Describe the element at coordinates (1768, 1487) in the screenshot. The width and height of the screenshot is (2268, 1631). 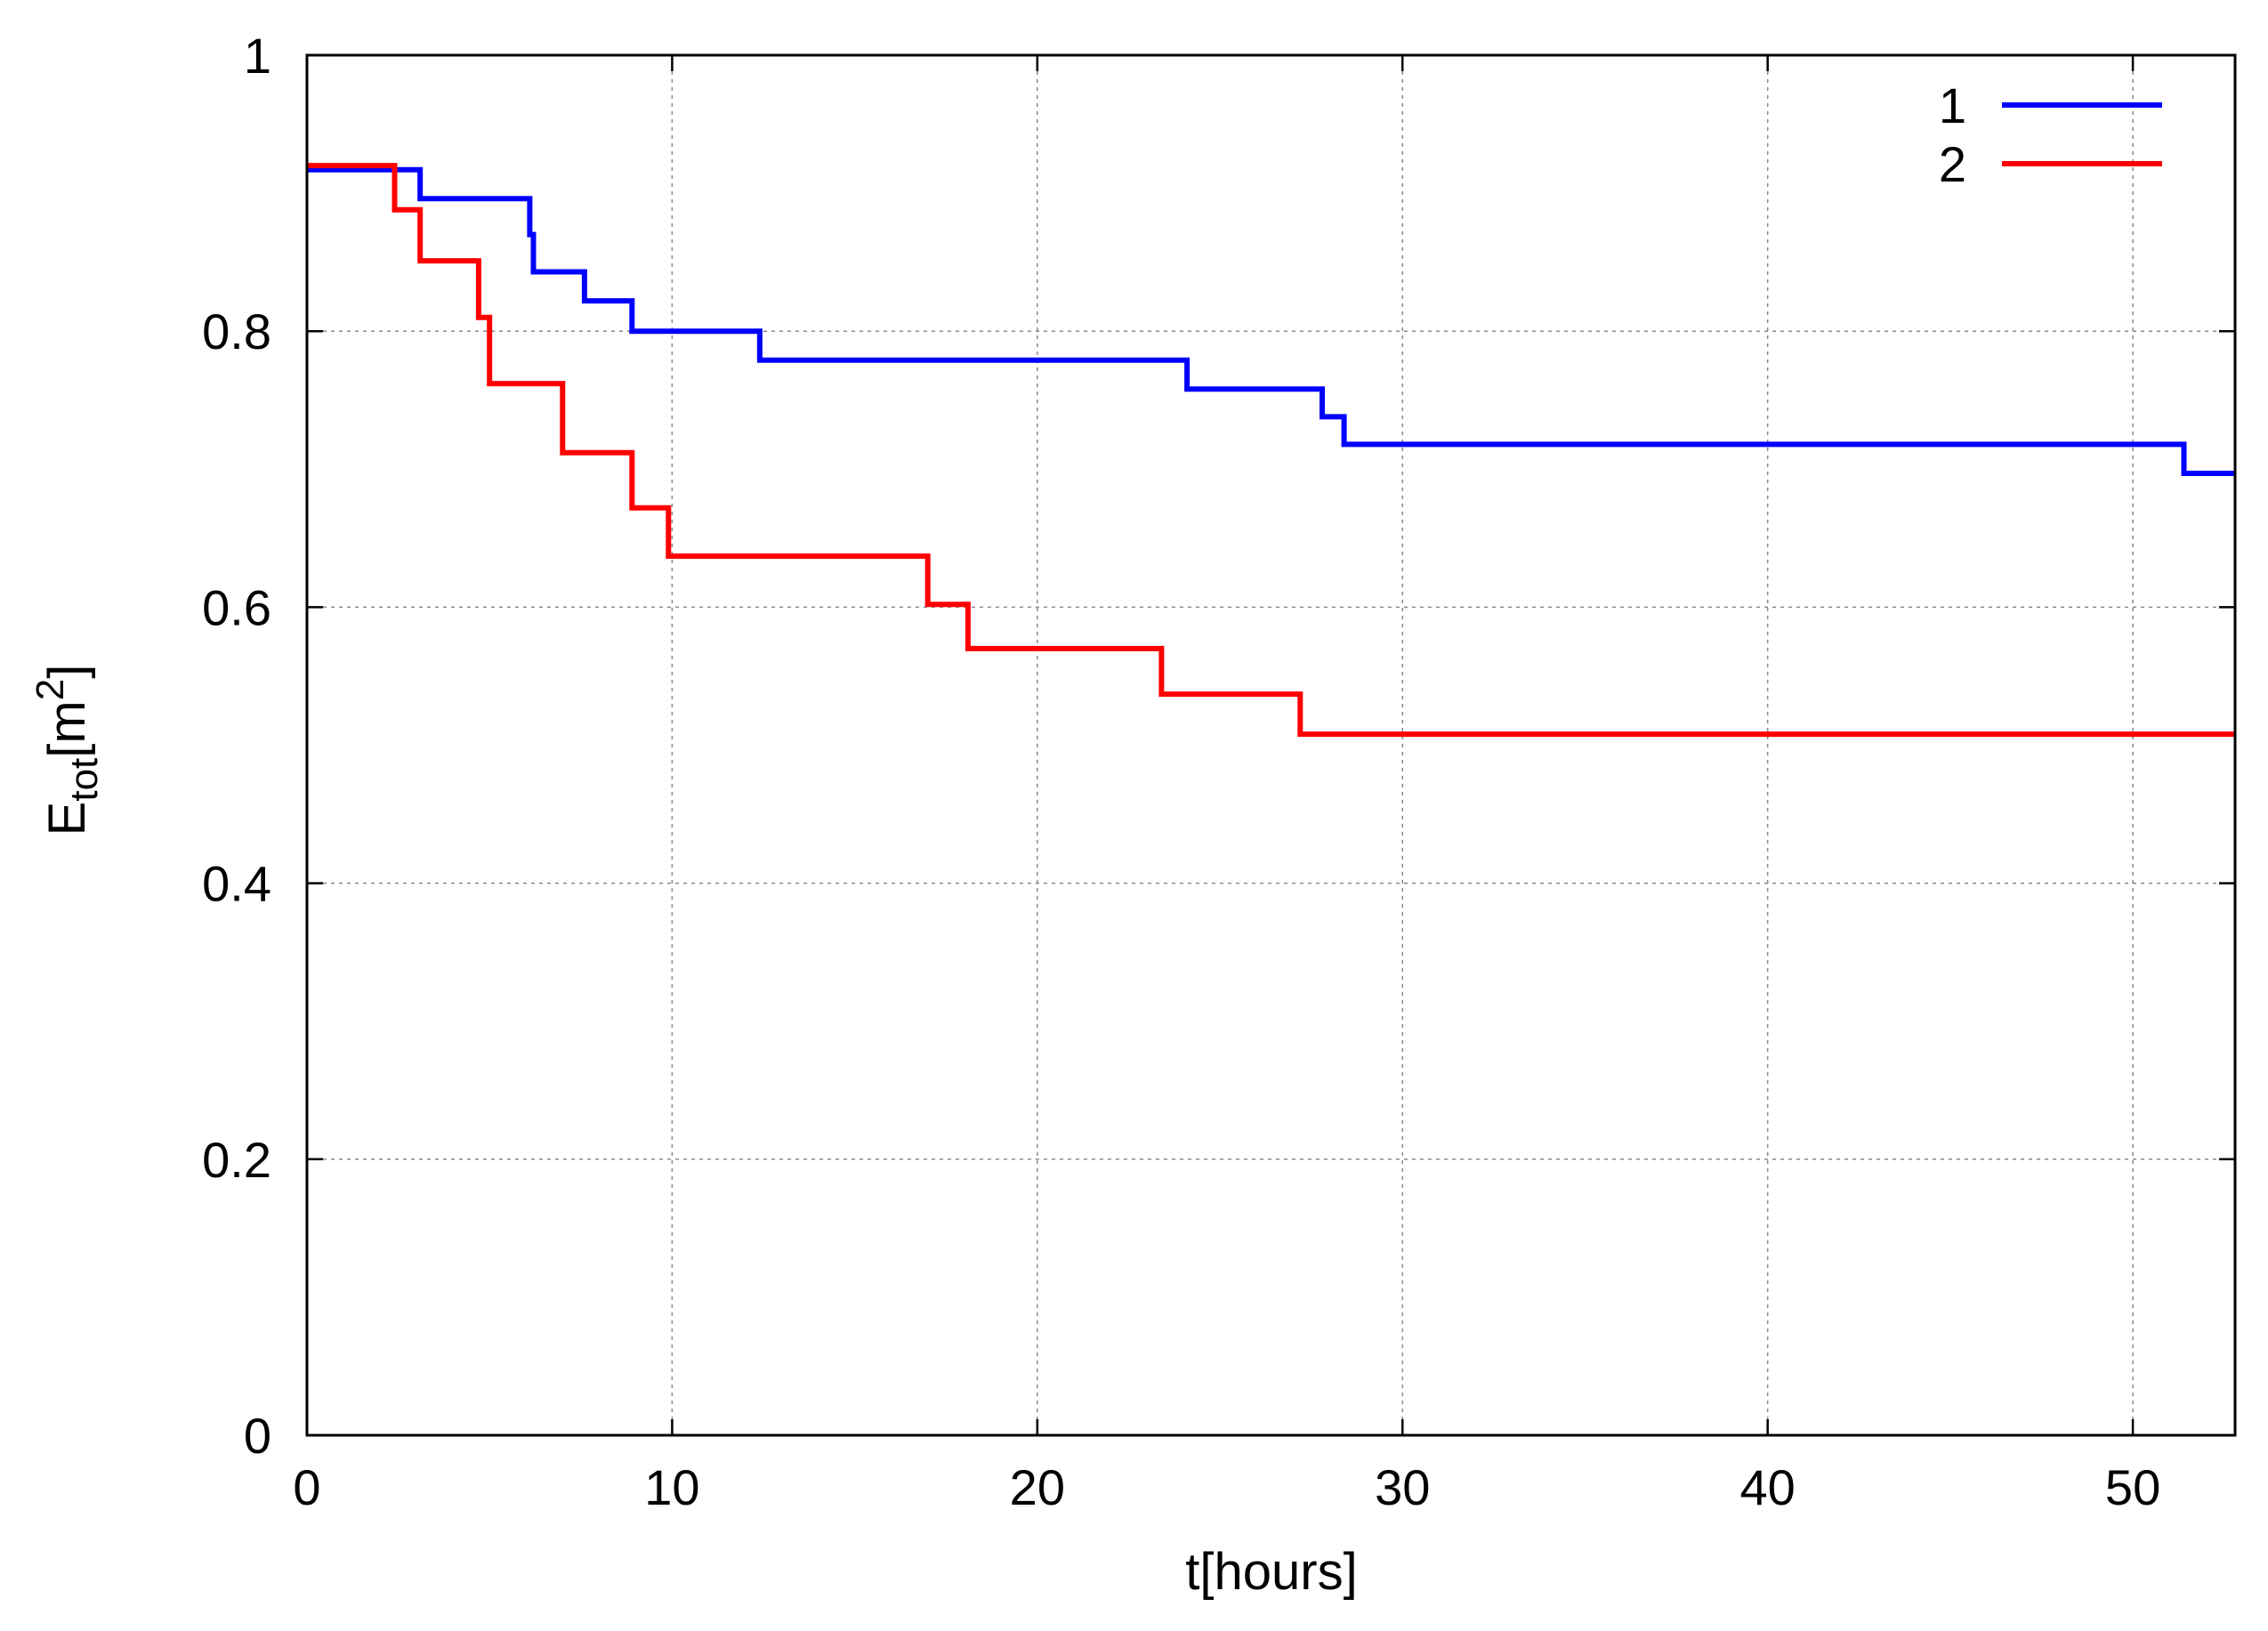
I see `x-tick-label: 40` at that location.